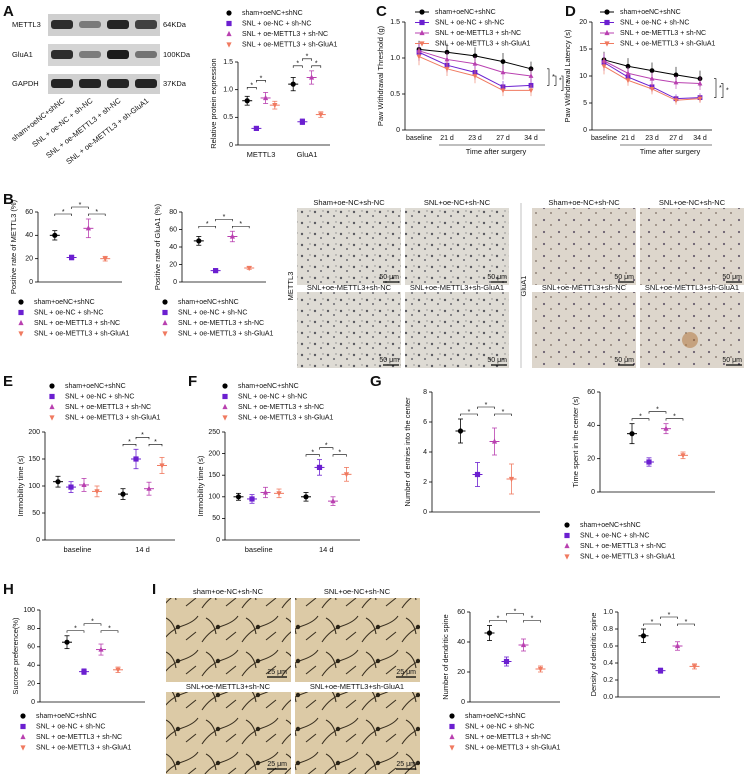  What do you see at coordinates (157, 246) in the screenshot?
I see `y-axis-label: Positive rate of GluA1 (%)` at bounding box center [157, 246].